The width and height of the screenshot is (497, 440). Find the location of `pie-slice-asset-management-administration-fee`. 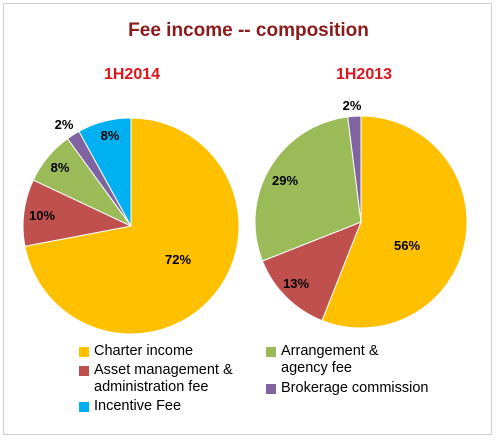

pie-slice-asset-management-administration-fee is located at coordinates (311, 271).